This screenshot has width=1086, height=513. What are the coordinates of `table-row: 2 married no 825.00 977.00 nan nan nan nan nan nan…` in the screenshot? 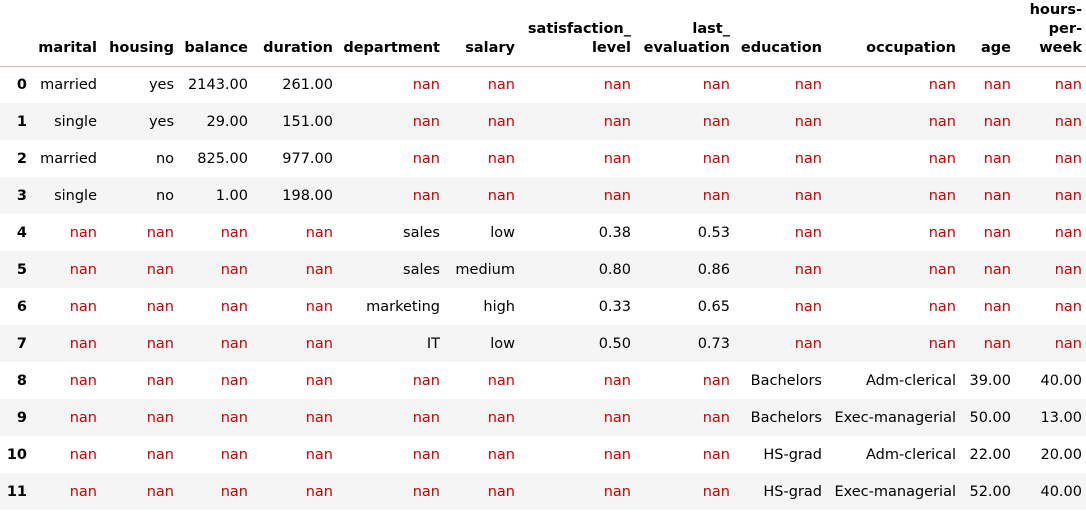 It's located at (543, 158).